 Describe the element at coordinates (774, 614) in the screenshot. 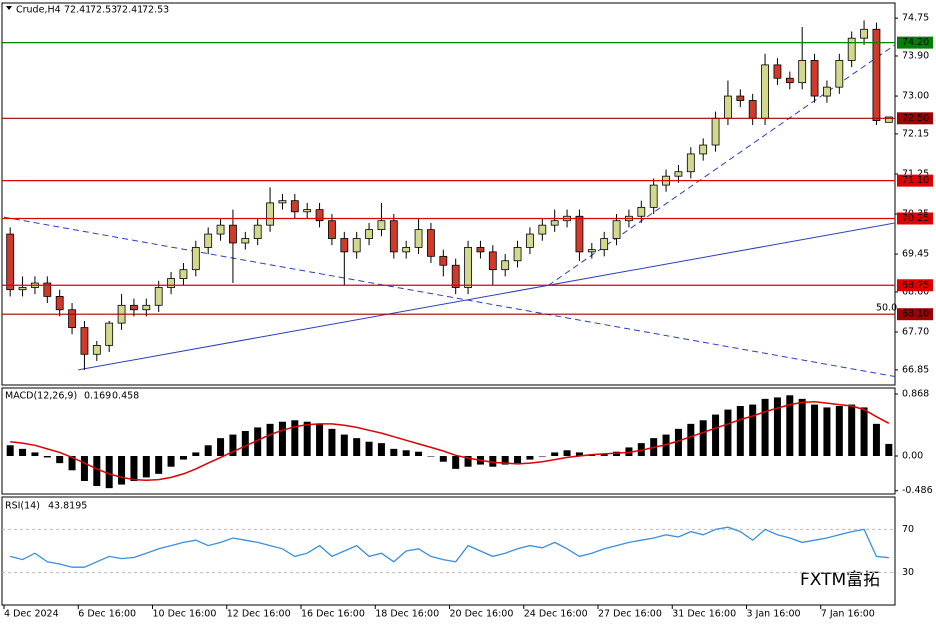

I see `x-tick-label: 3 Jan 16:00` at that location.